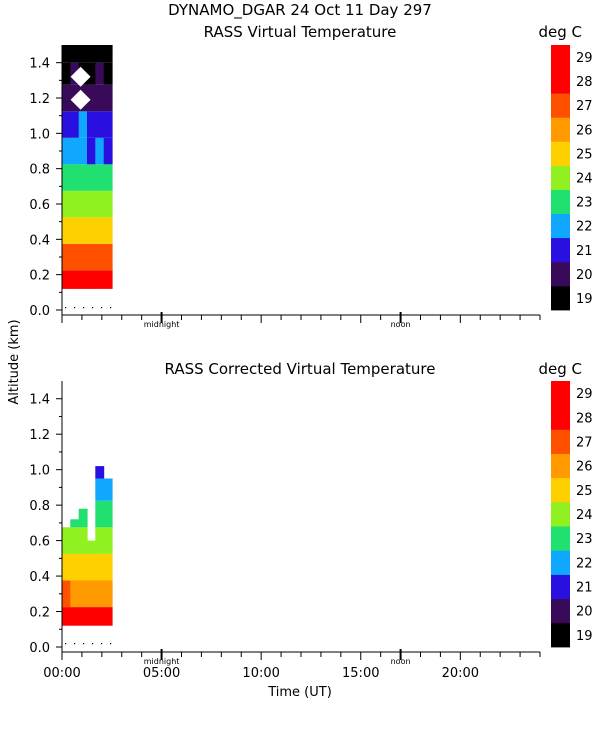 This screenshot has width=600, height=750. What do you see at coordinates (584, 203) in the screenshot?
I see `colorbar-tick-label: 23` at bounding box center [584, 203].